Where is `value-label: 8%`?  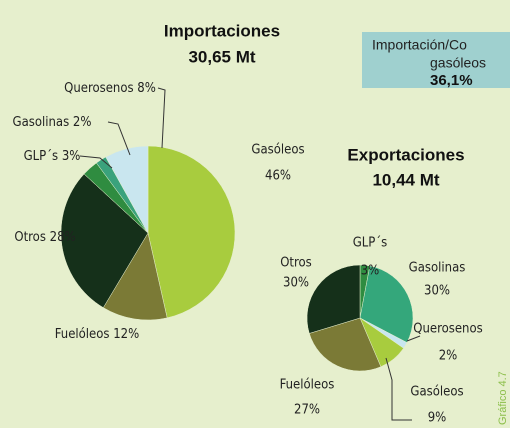 value-label: 8% is located at coordinates (146, 88).